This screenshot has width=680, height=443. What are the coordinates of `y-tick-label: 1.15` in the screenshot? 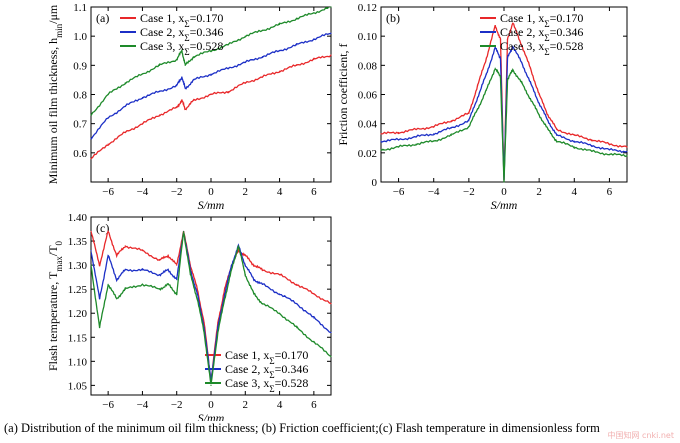 It's located at (78, 338).